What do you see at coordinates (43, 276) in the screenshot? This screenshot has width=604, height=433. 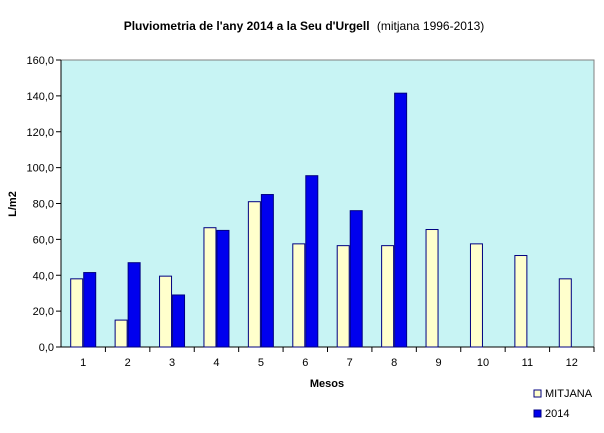 I see `y-tick-label: 40,0` at bounding box center [43, 276].